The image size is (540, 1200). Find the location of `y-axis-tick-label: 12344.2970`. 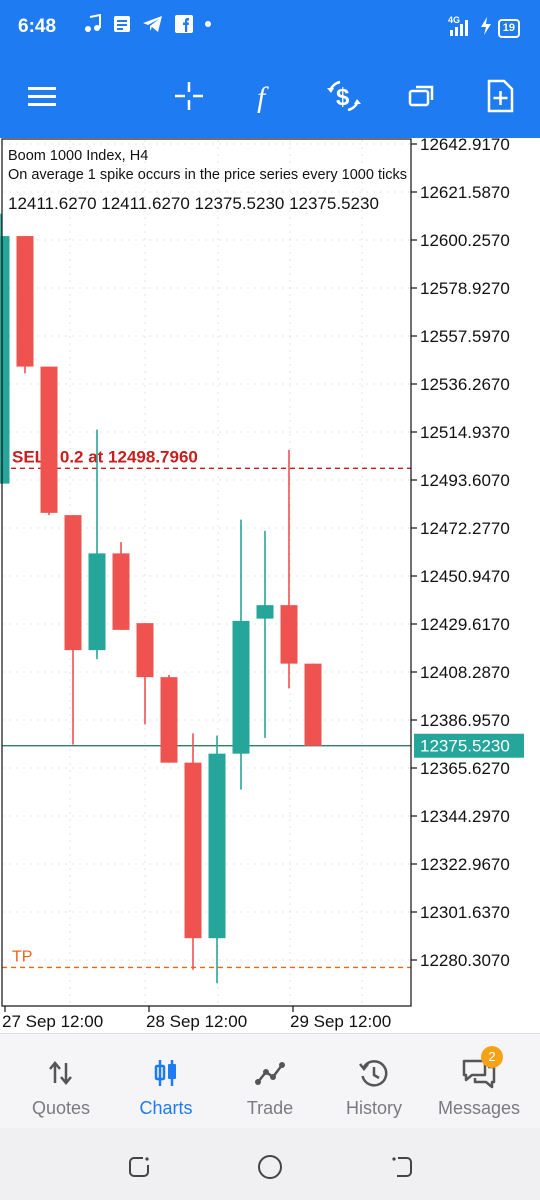

y-axis-tick-label: 12344.2970 is located at coordinates (465, 816).